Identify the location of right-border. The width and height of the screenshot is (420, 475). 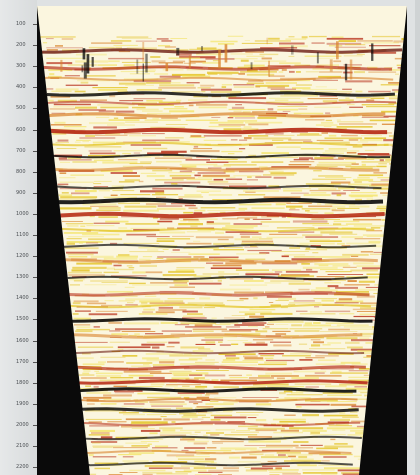
(411, 240).